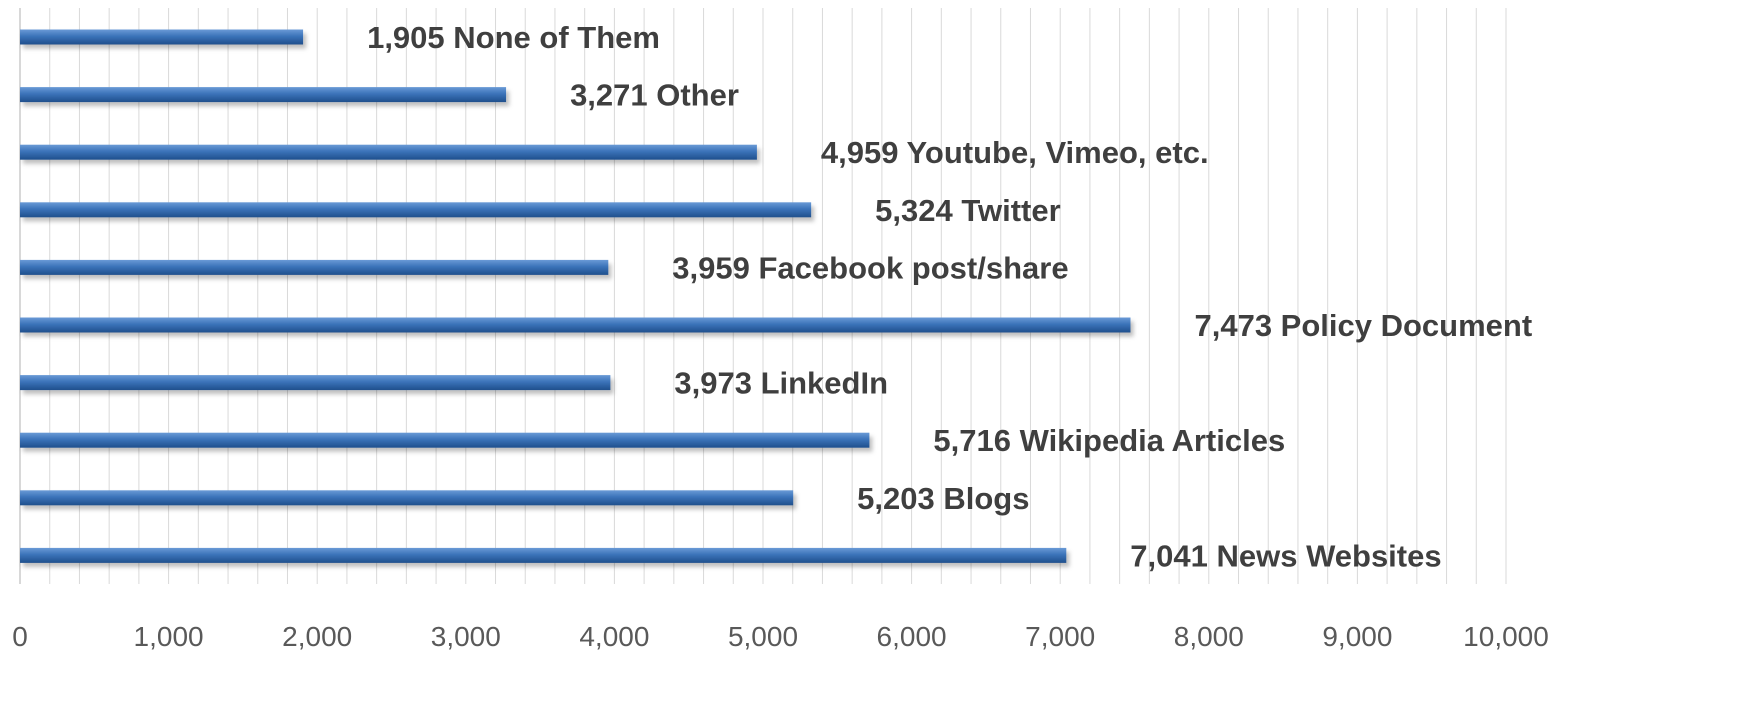 The image size is (1746, 721). Describe the element at coordinates (870, 267) in the screenshot. I see `bar-data-label: 3,959 Facebook post/share` at that location.